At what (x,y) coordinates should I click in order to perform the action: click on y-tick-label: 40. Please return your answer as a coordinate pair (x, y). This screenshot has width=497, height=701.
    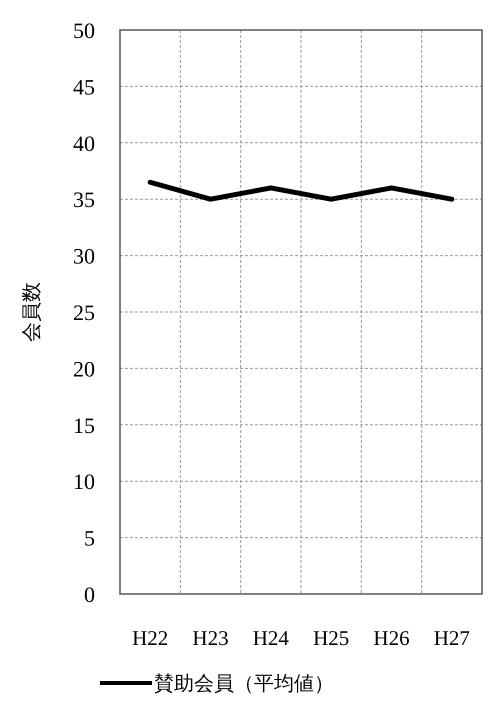
    Looking at the image, I should click on (84, 143).